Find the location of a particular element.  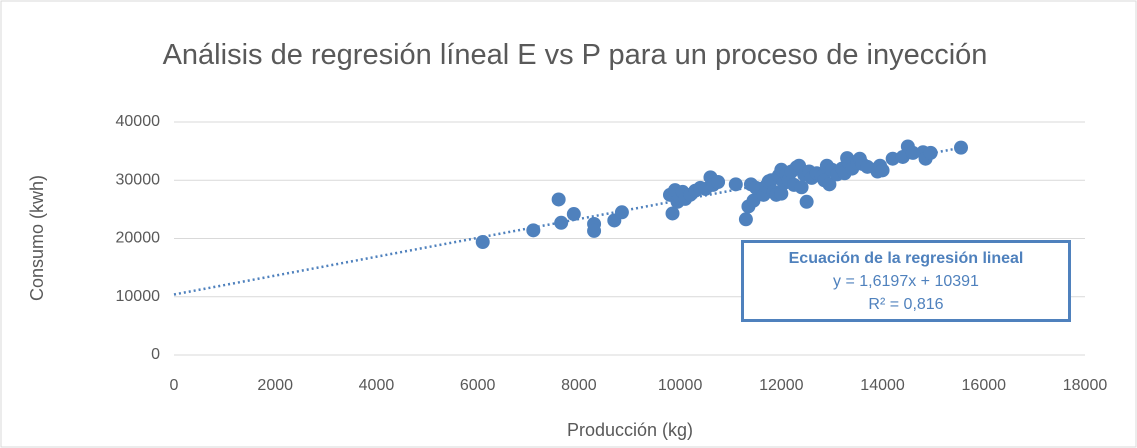

annotation-r2: R² = 0,816 is located at coordinates (906, 304).